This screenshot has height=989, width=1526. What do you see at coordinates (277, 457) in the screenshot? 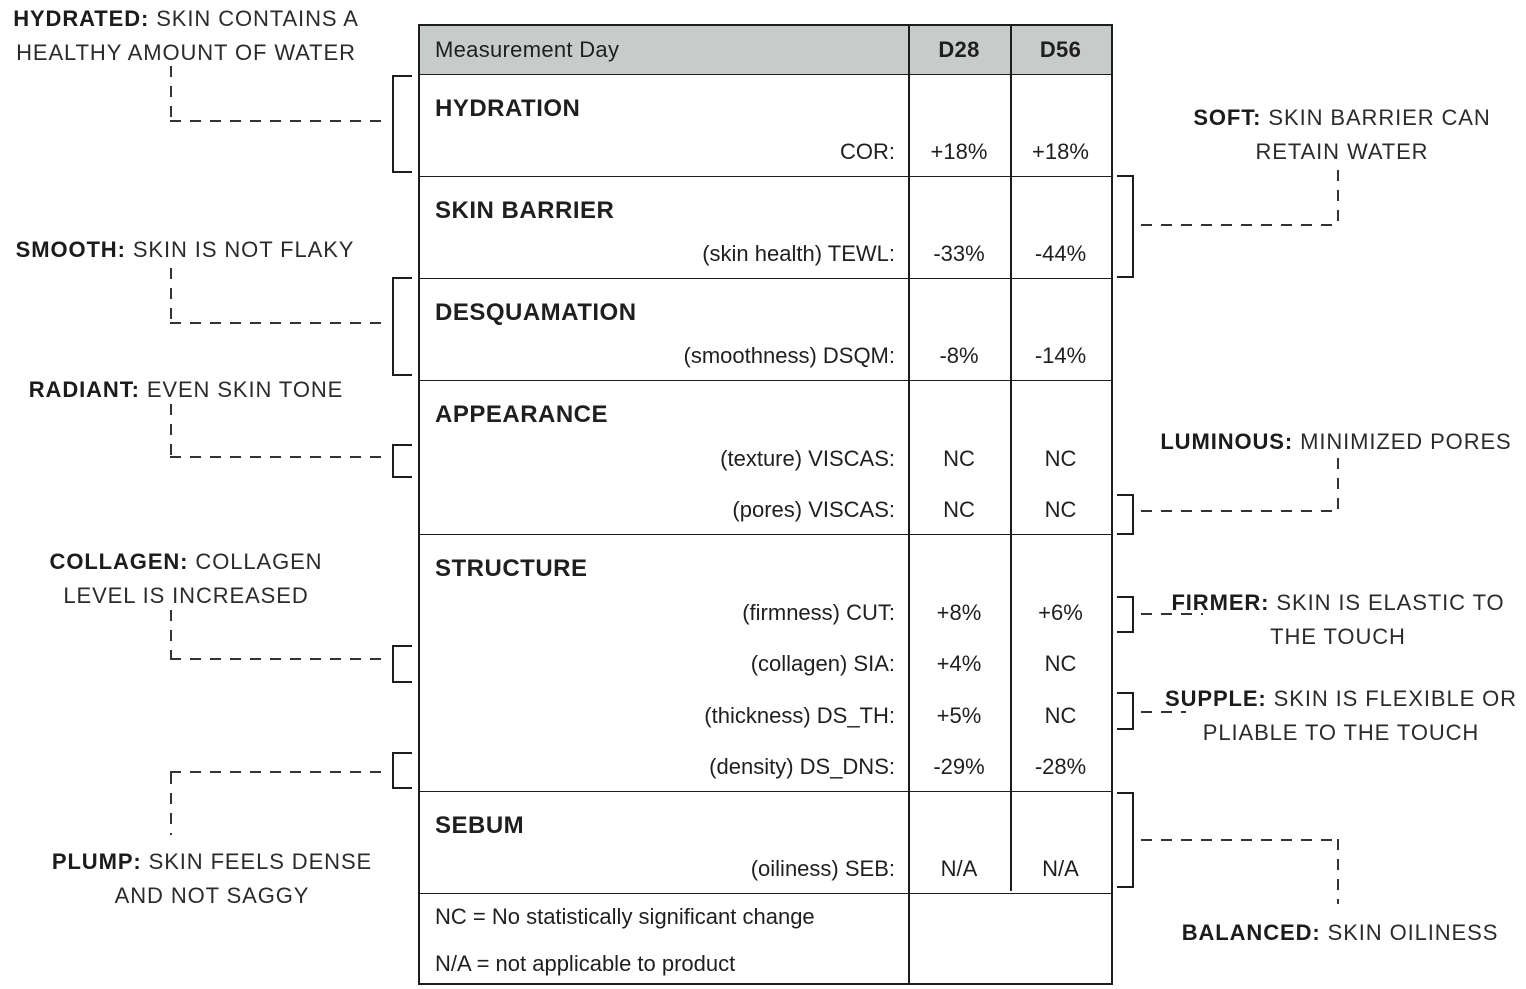
I see `connector-radiant-hline` at bounding box center [277, 457].